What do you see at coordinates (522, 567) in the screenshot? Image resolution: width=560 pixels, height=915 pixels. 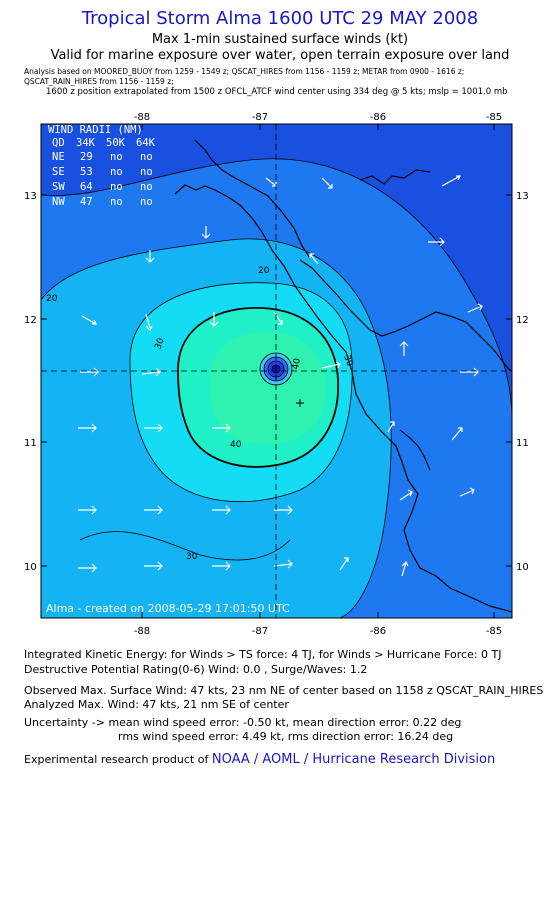 I see `lat-tick-right: 10` at bounding box center [522, 567].